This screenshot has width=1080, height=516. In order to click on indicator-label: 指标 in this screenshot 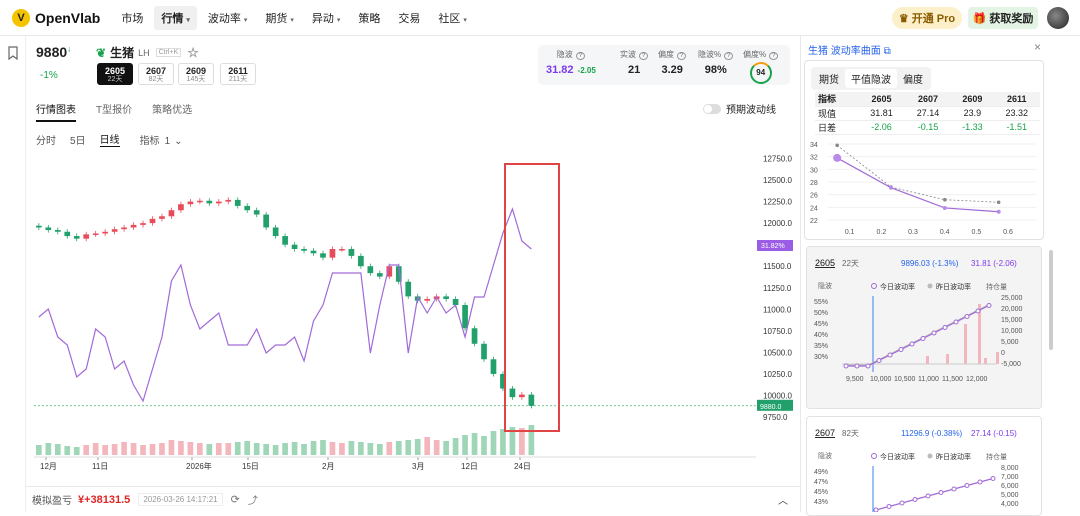, I will do `click(149, 141)`.